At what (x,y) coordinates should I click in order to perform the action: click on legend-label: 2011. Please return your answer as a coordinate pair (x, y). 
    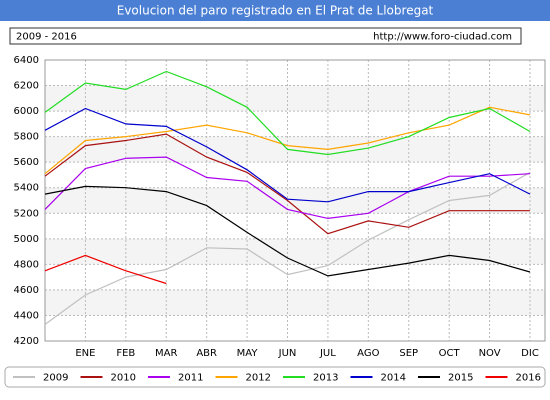
    Looking at the image, I should click on (190, 378).